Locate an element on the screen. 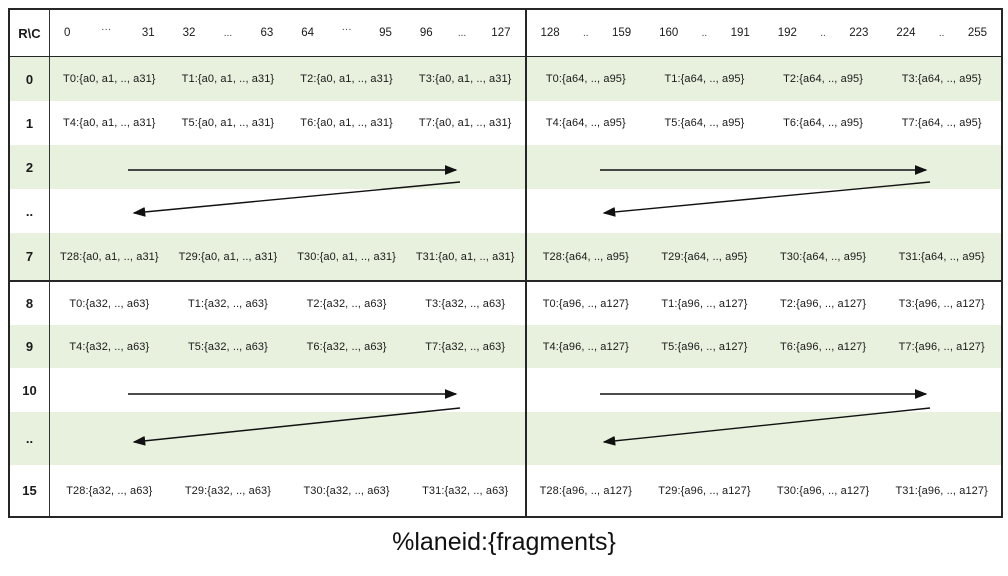 The height and width of the screenshot is (576, 1008). range-start: 96 is located at coordinates (426, 33).